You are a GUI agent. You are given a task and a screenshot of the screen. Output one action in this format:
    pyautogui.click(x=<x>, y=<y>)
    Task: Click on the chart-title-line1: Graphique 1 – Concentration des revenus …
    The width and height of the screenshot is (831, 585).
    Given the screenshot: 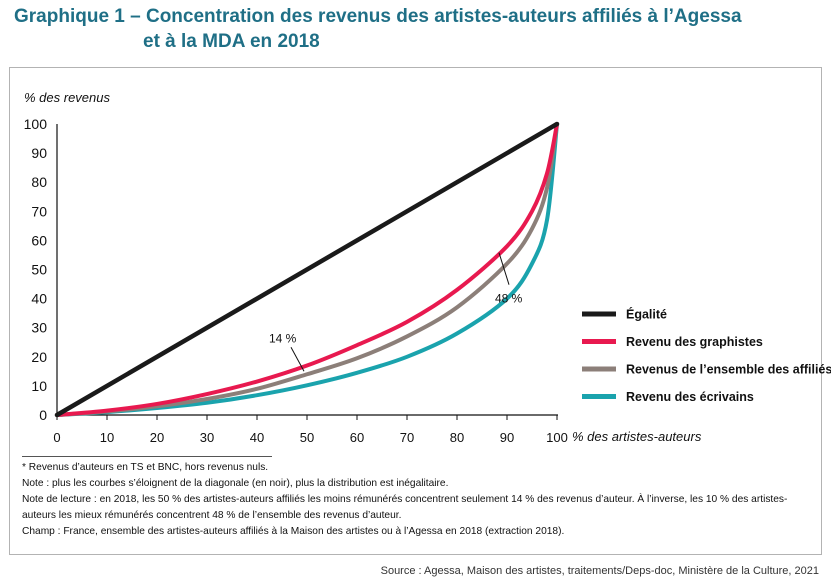 What is the action you would take?
    pyautogui.click(x=378, y=16)
    